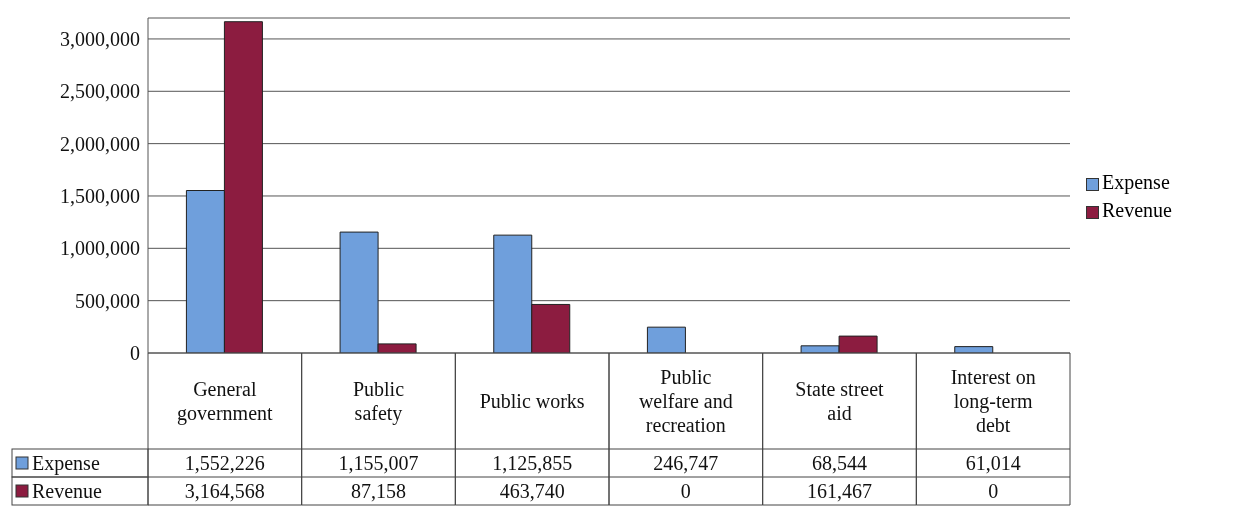  I want to click on data-label: 246,747, so click(686, 463).